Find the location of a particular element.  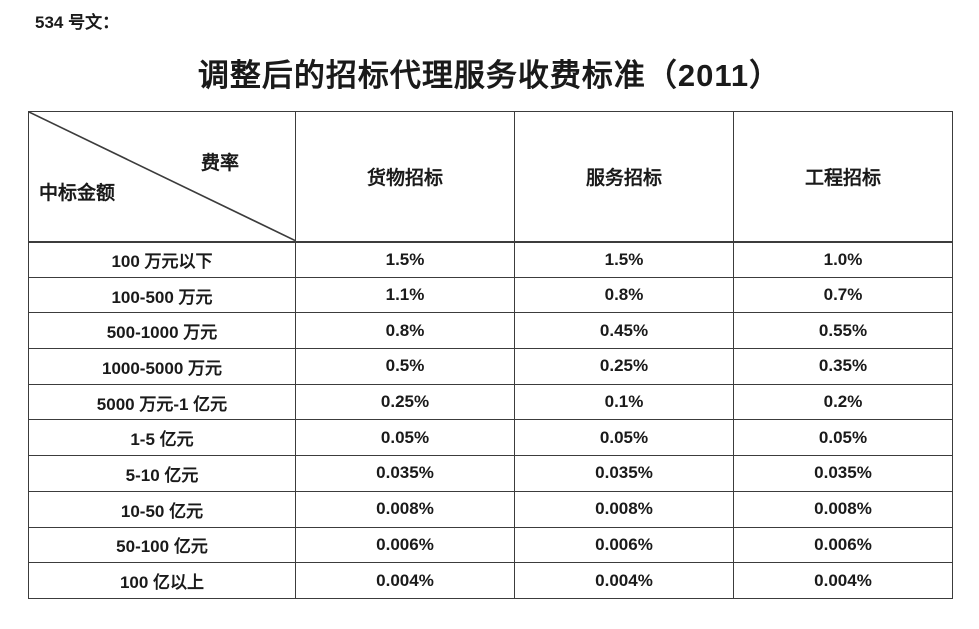

corner-cell: 费率 中标金额 is located at coordinates (162, 177).